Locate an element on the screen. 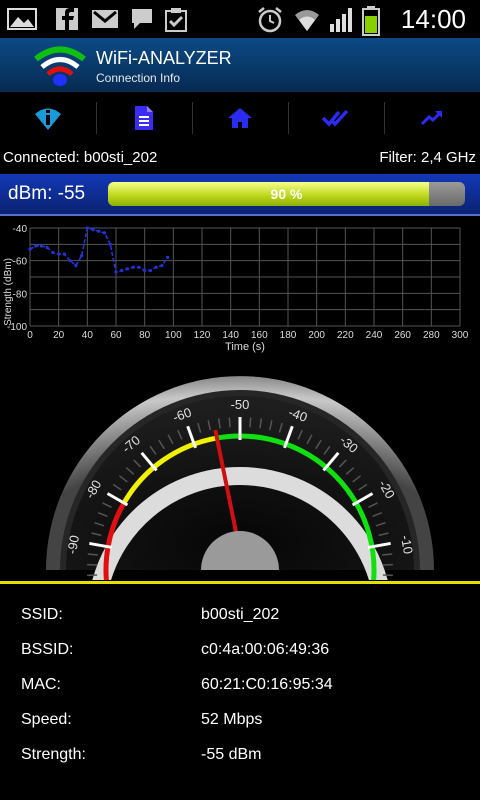  x-tick-label: 300 is located at coordinates (460, 335).